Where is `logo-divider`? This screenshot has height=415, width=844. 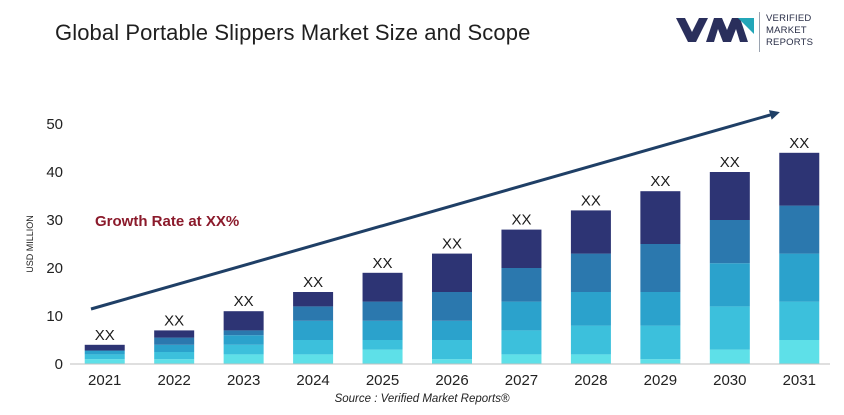
logo-divider is located at coordinates (759, 32).